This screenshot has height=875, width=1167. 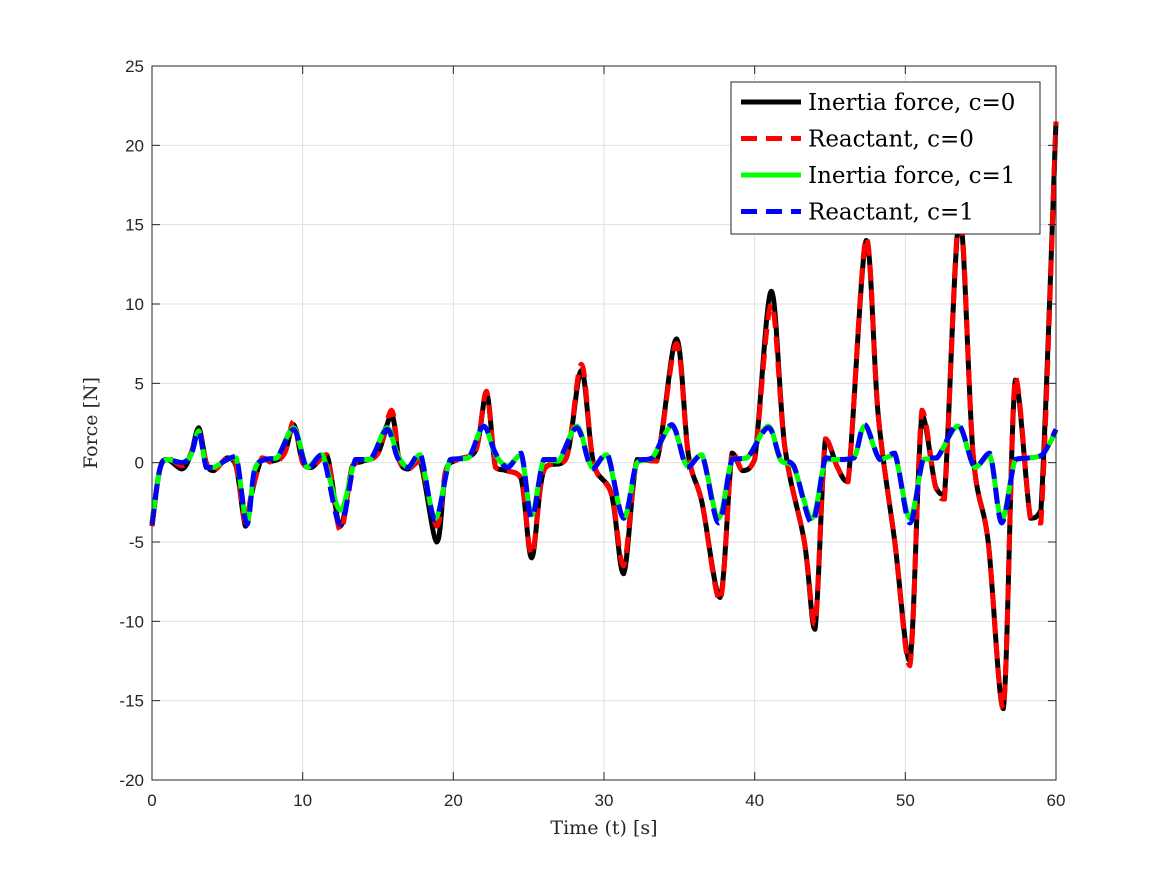 I want to click on y-tick-label: 10, so click(x=134, y=304).